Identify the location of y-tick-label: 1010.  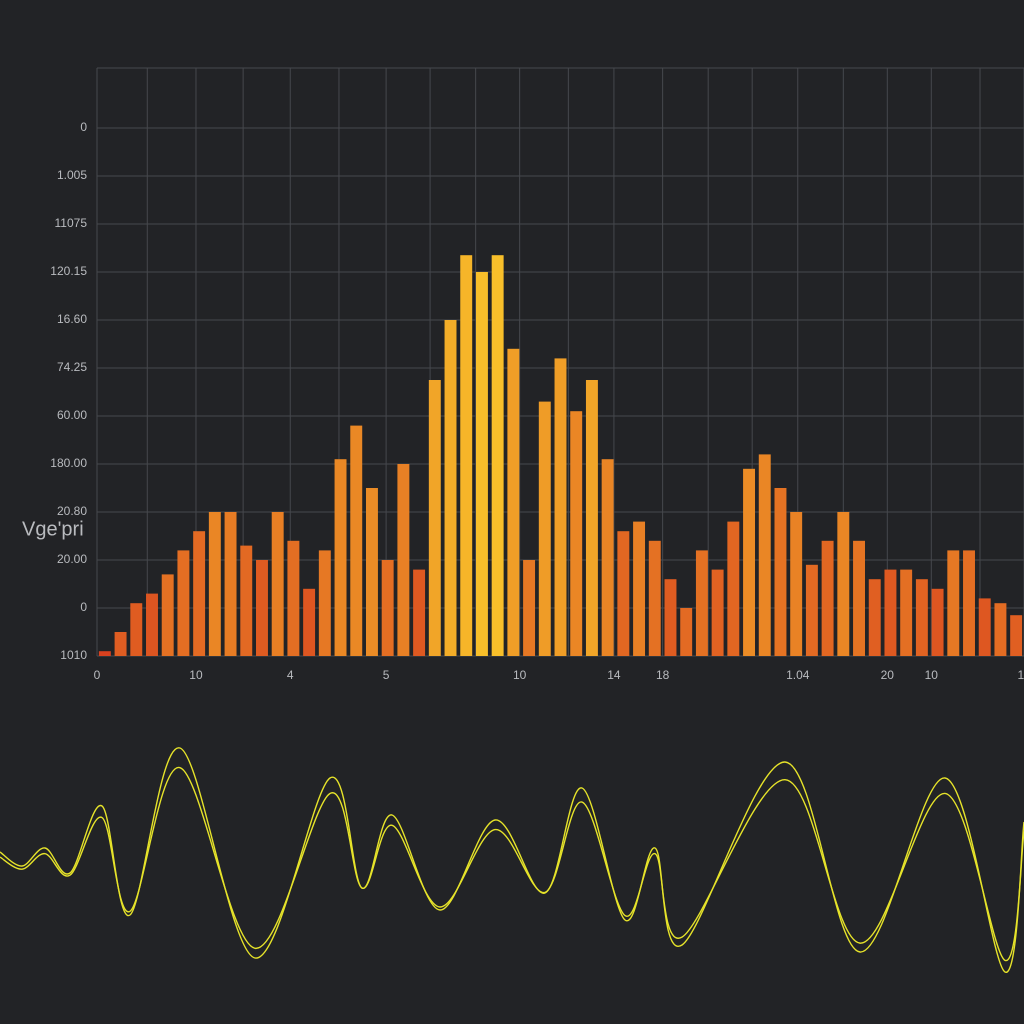
(73, 655).